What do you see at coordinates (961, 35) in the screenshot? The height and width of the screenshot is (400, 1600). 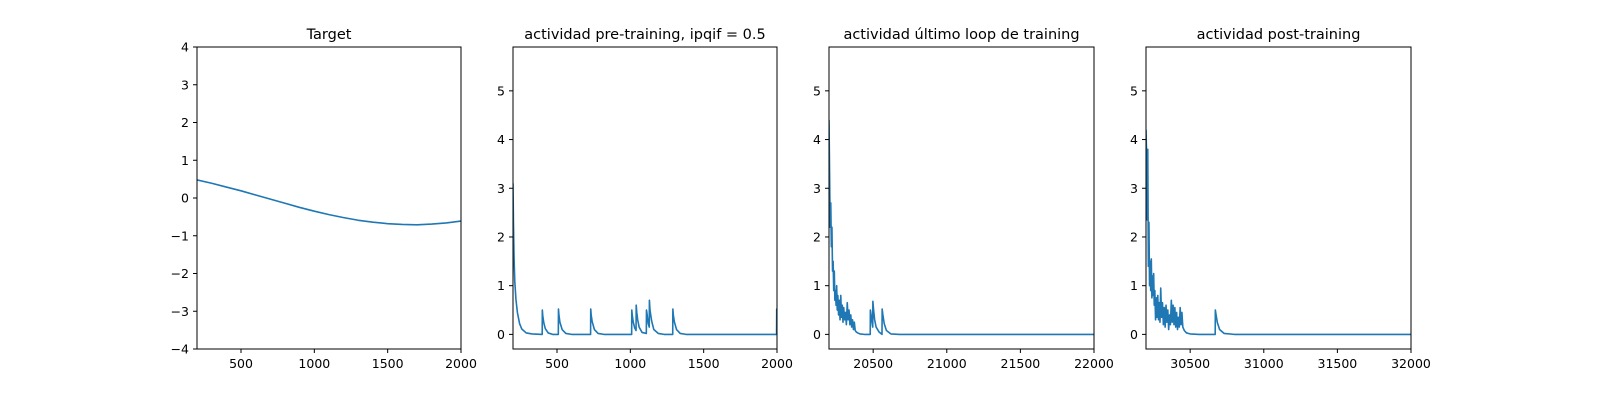 I see `subplot-title: actividad último loop de training` at bounding box center [961, 35].